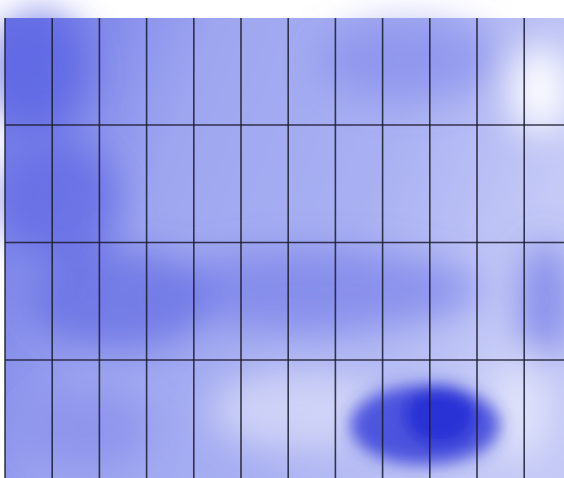 The image size is (564, 478). I want to click on dark-region, so click(425, 425).